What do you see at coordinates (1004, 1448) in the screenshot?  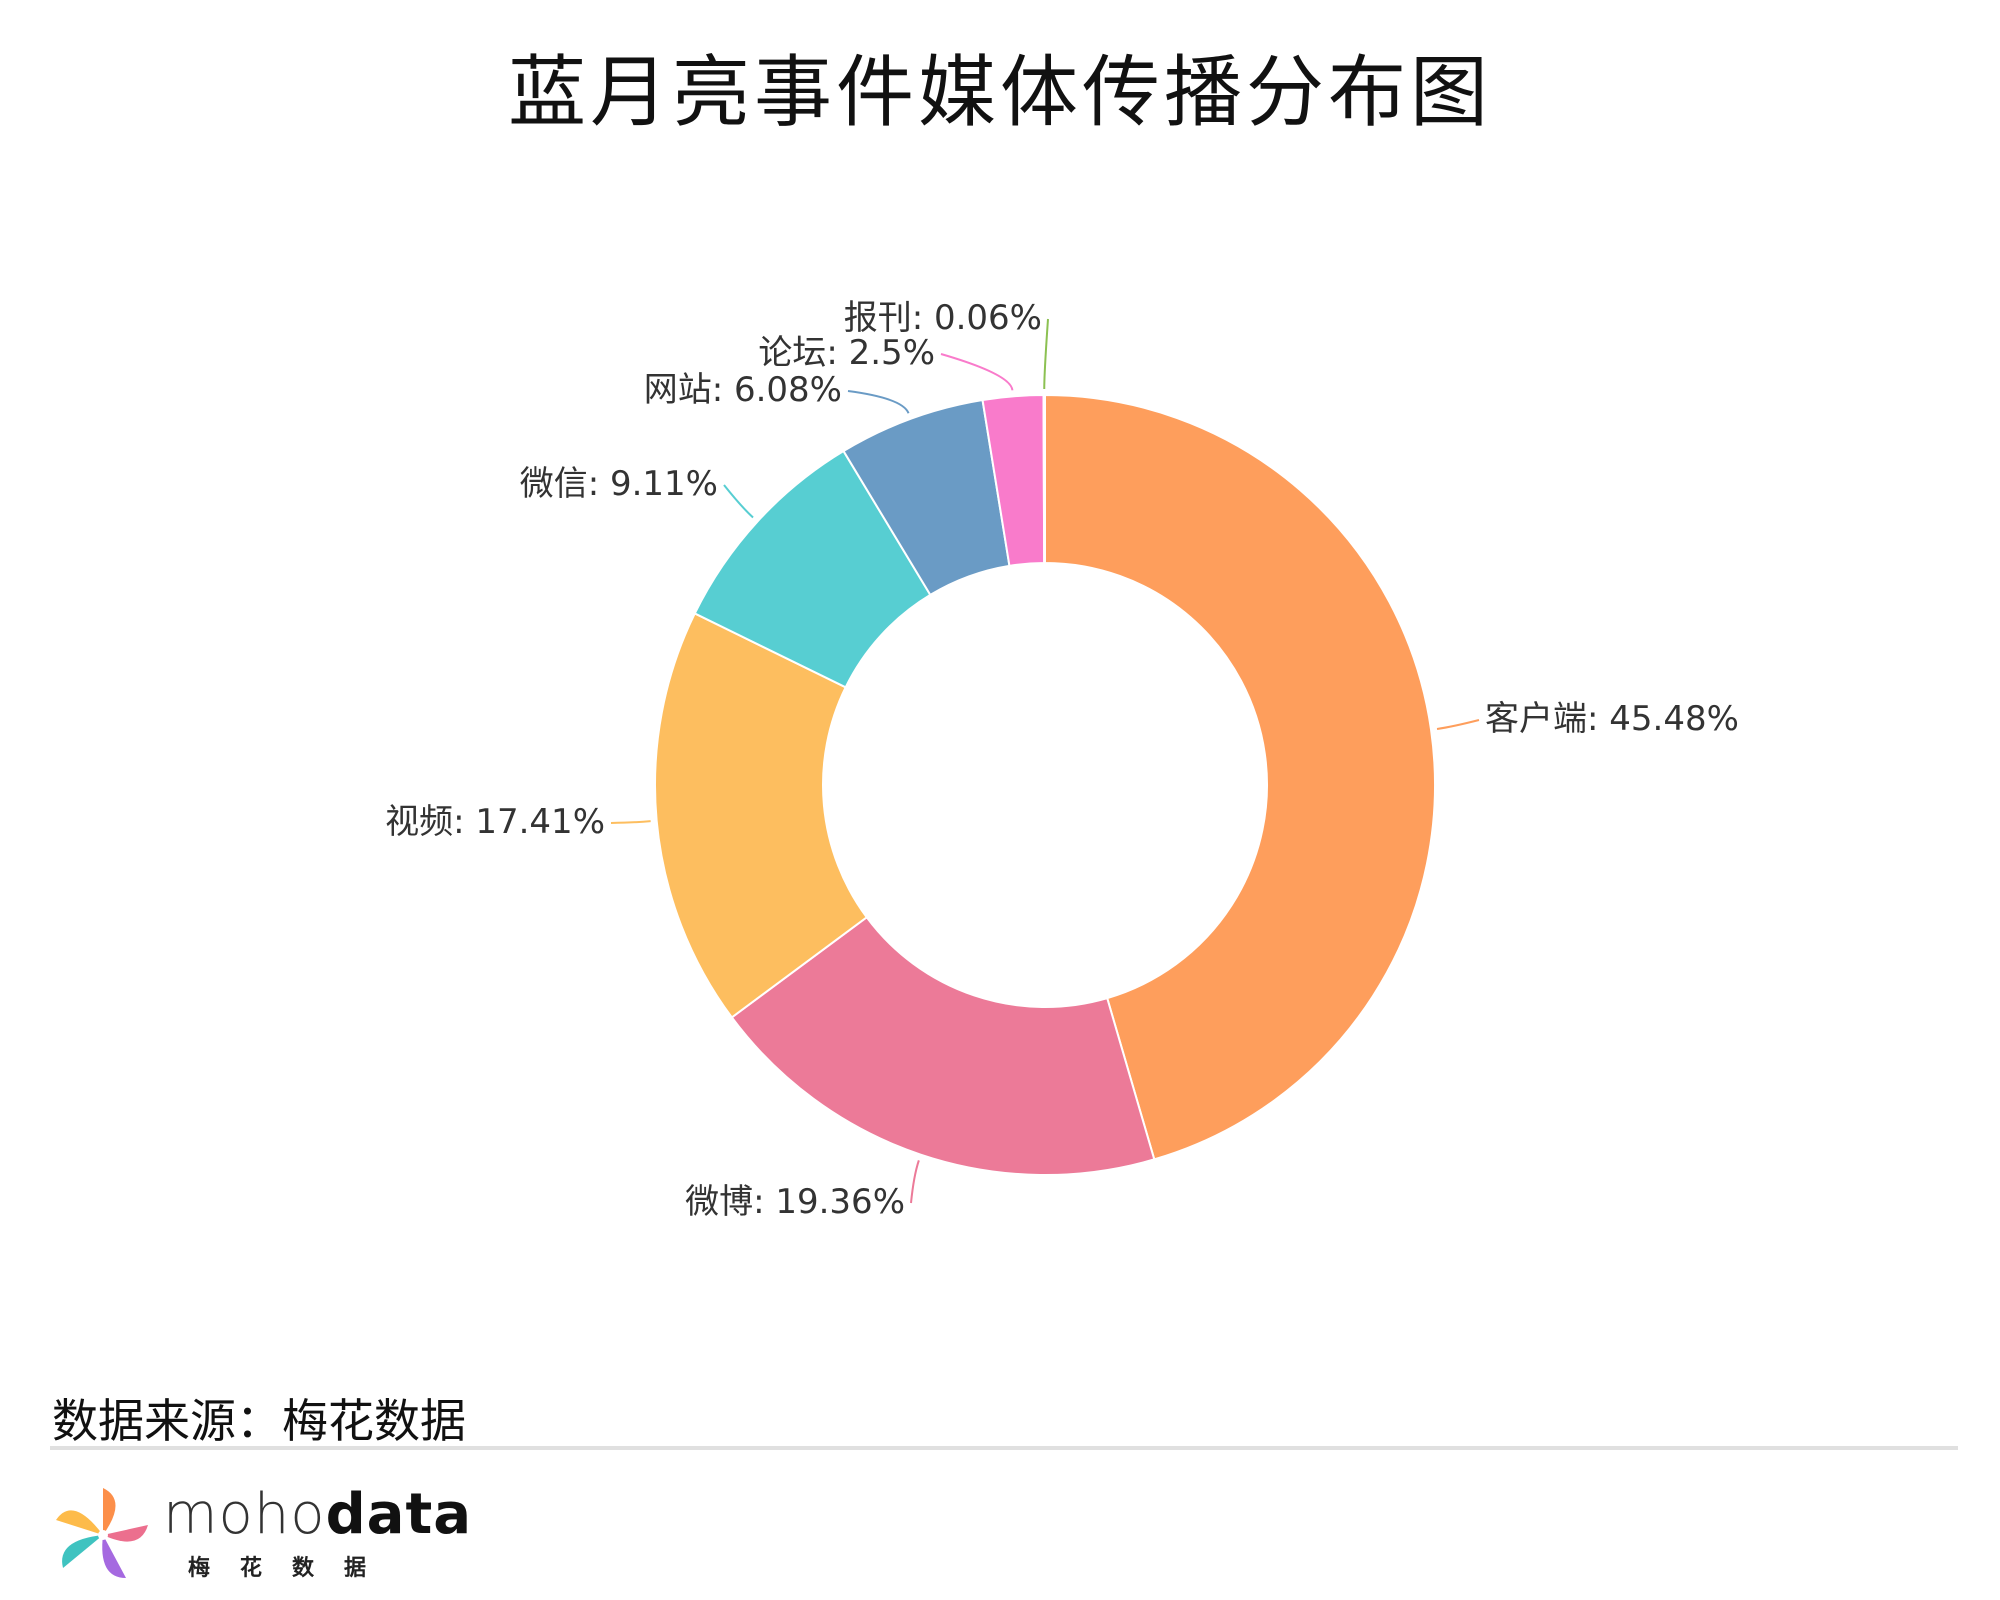 I see `footer-divider` at bounding box center [1004, 1448].